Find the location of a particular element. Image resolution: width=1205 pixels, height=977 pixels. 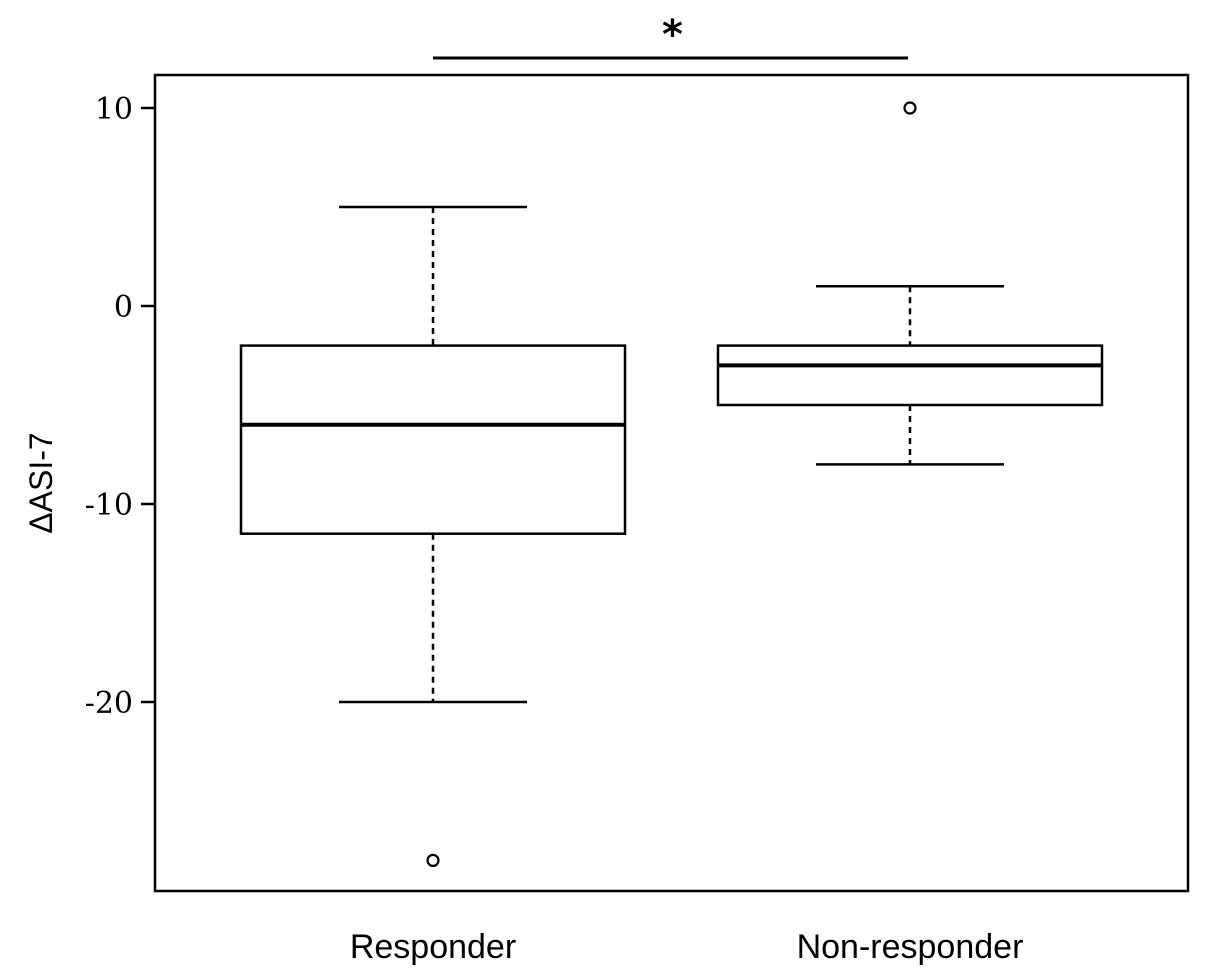

y-tick-label: -20 is located at coordinates (109, 703).